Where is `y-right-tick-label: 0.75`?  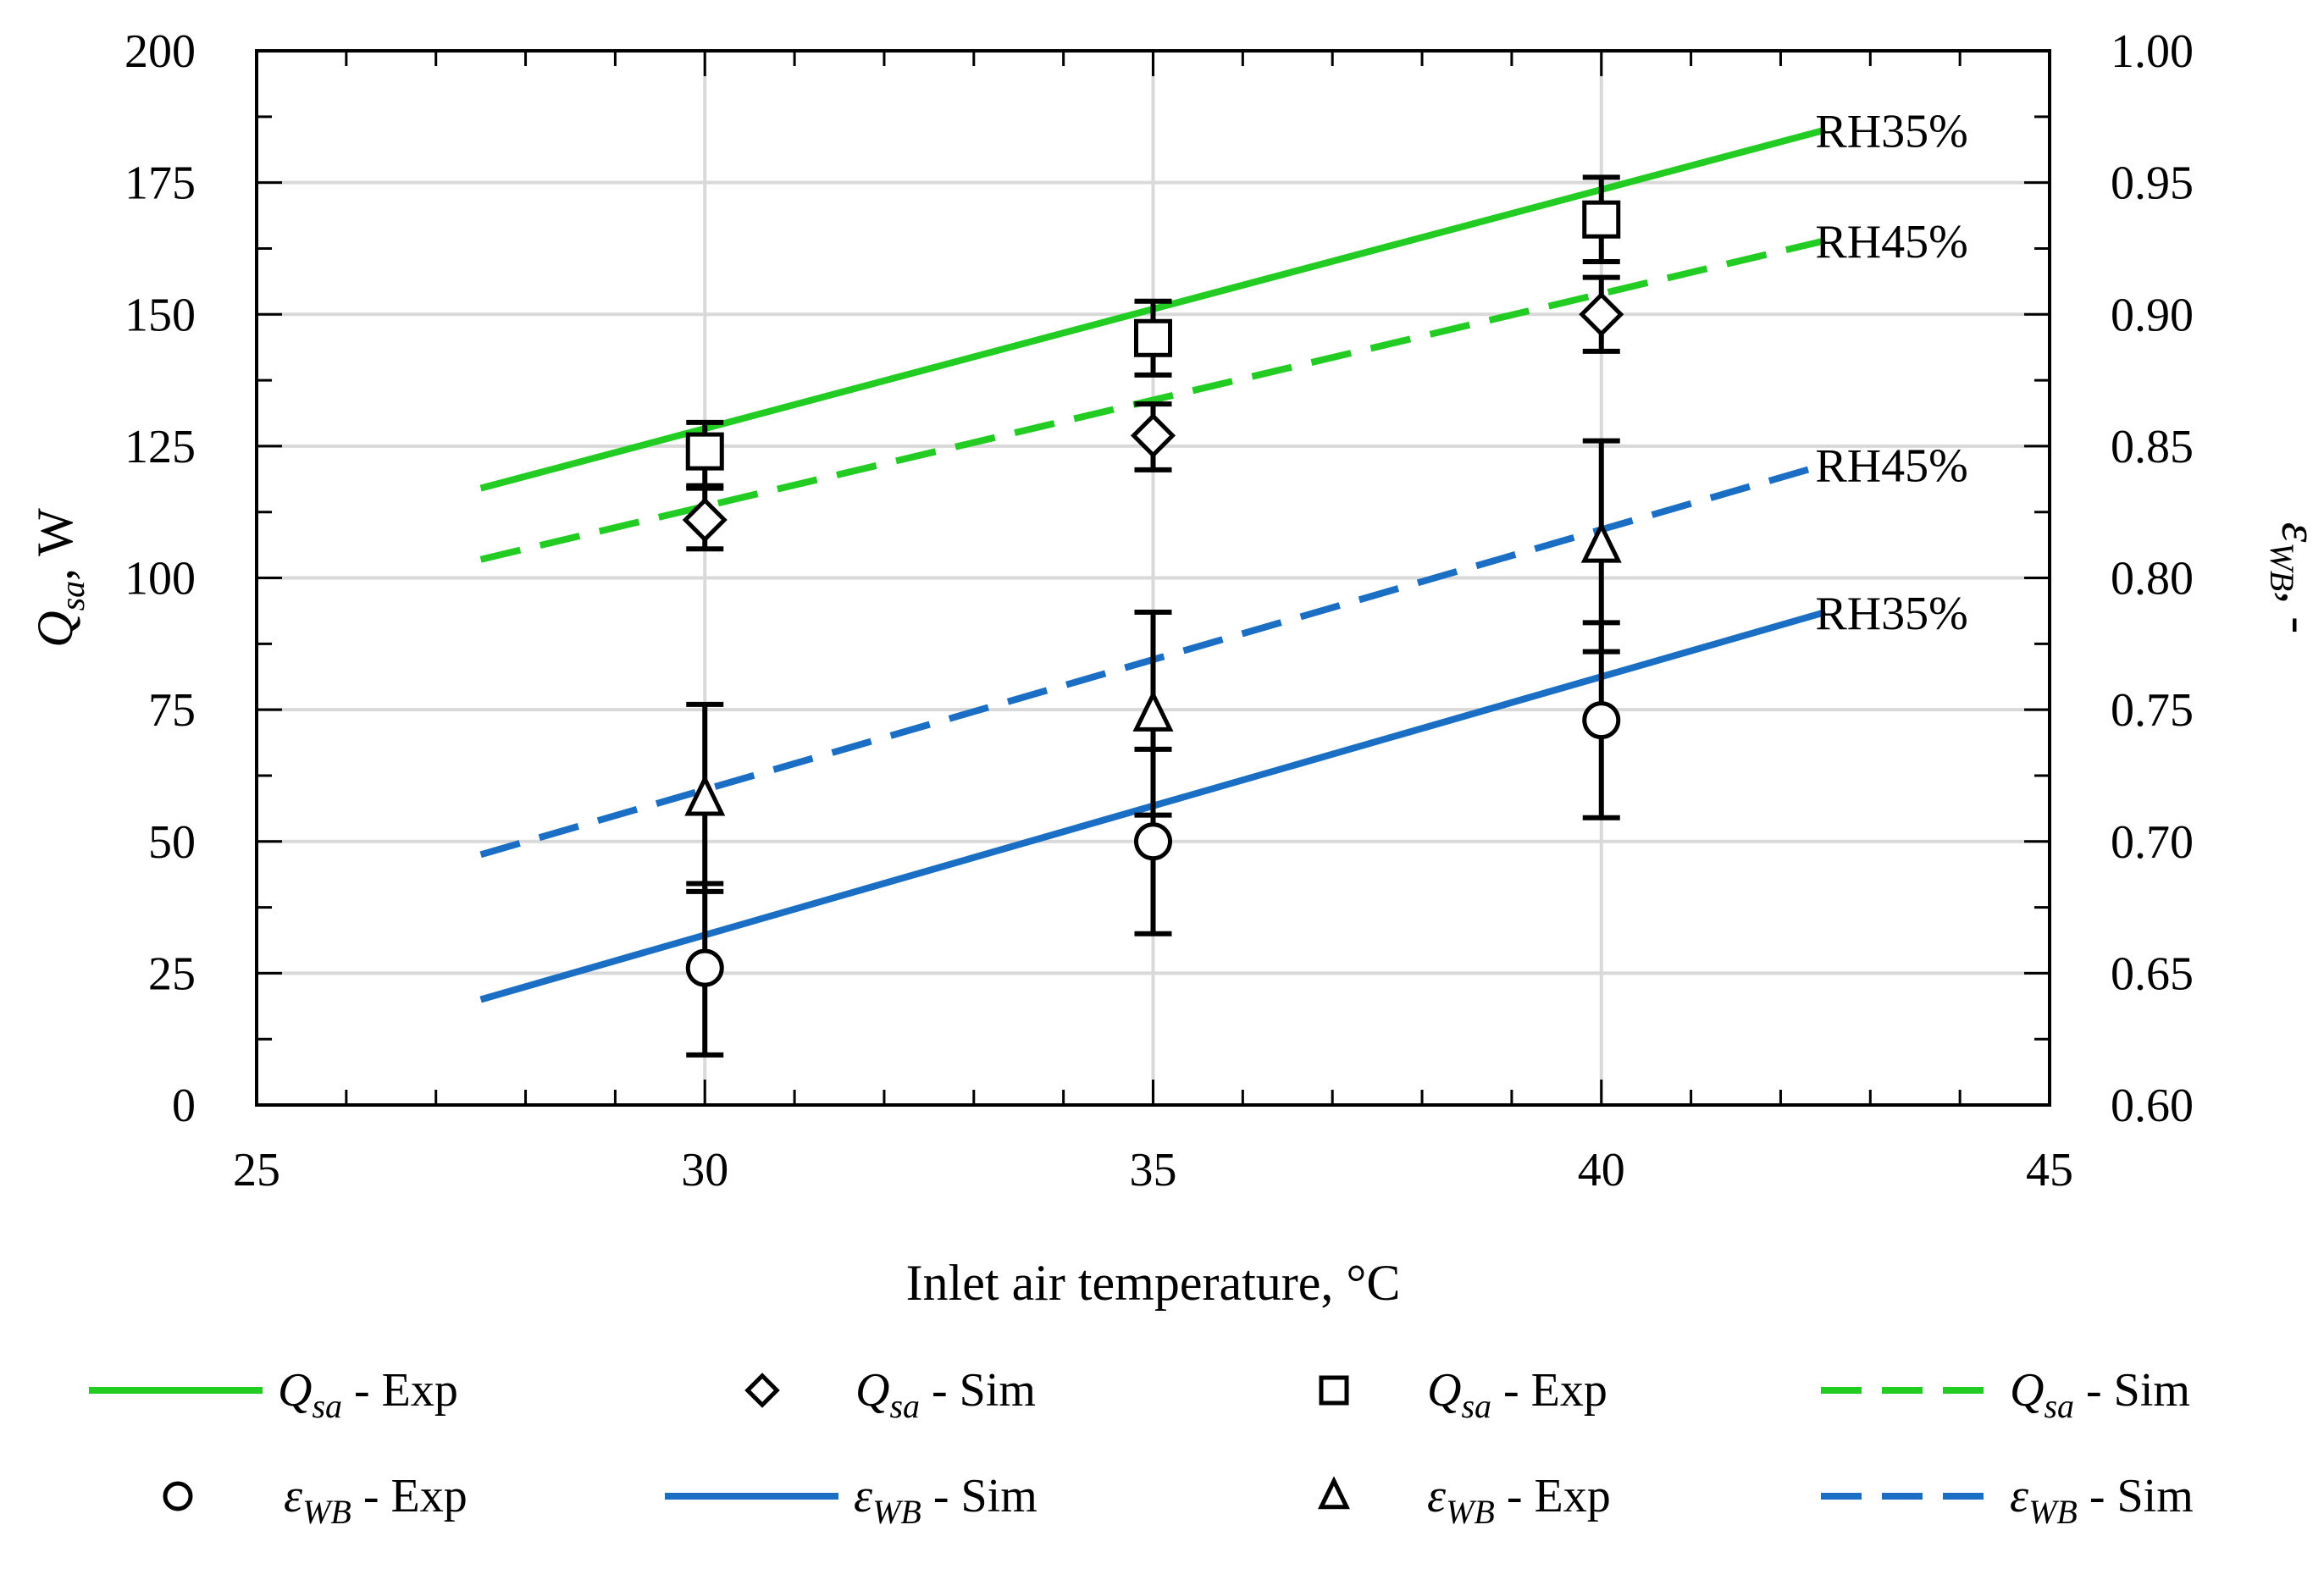 y-right-tick-label: 0.75 is located at coordinates (2153, 710).